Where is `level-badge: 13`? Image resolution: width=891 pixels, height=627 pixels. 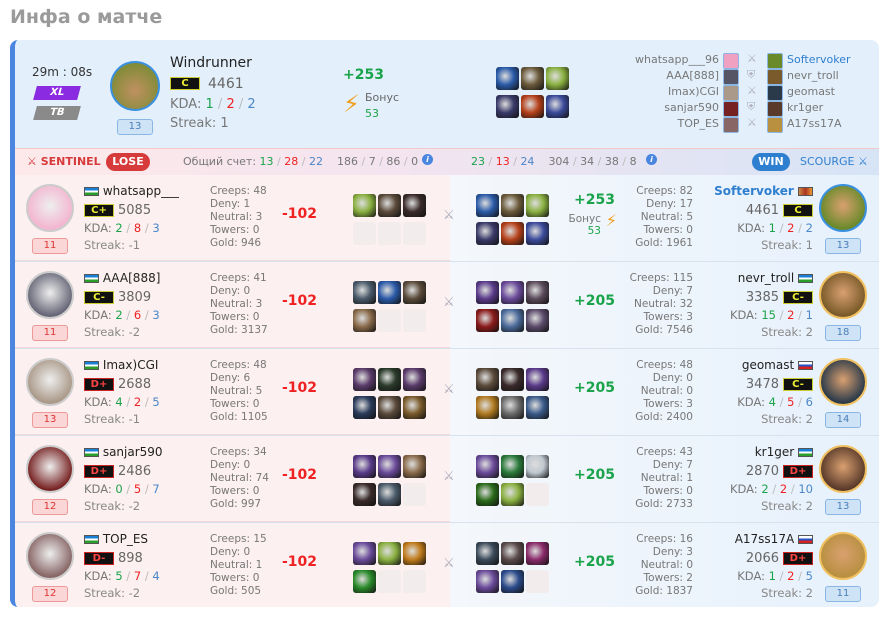
level-badge: 13 is located at coordinates (50, 420).